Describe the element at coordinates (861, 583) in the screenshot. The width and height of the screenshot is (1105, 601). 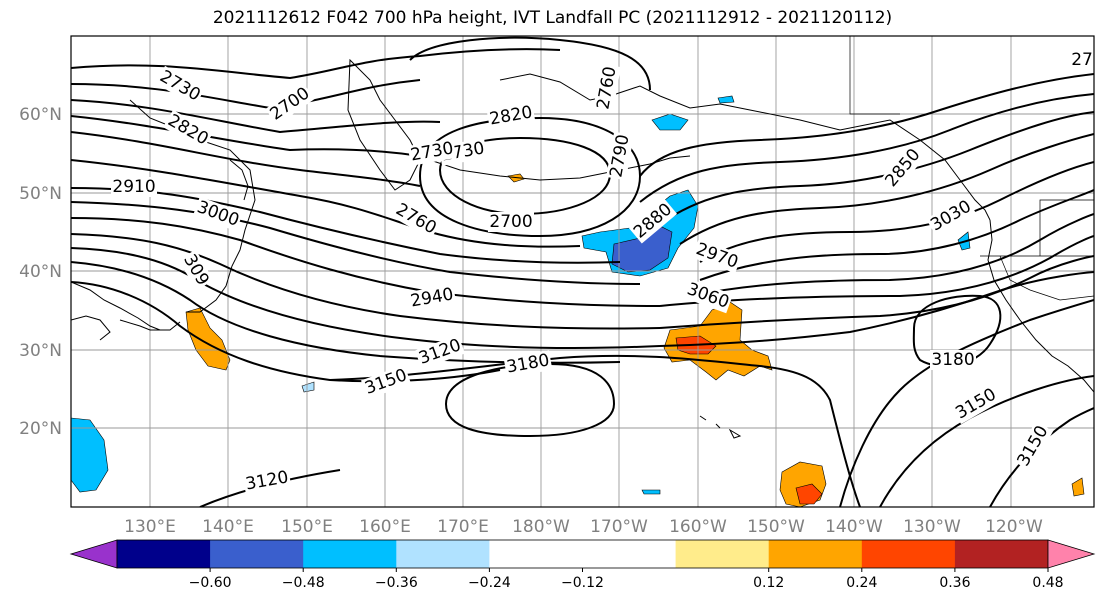
I see `colorbar-tick-label: 0.24` at that location.